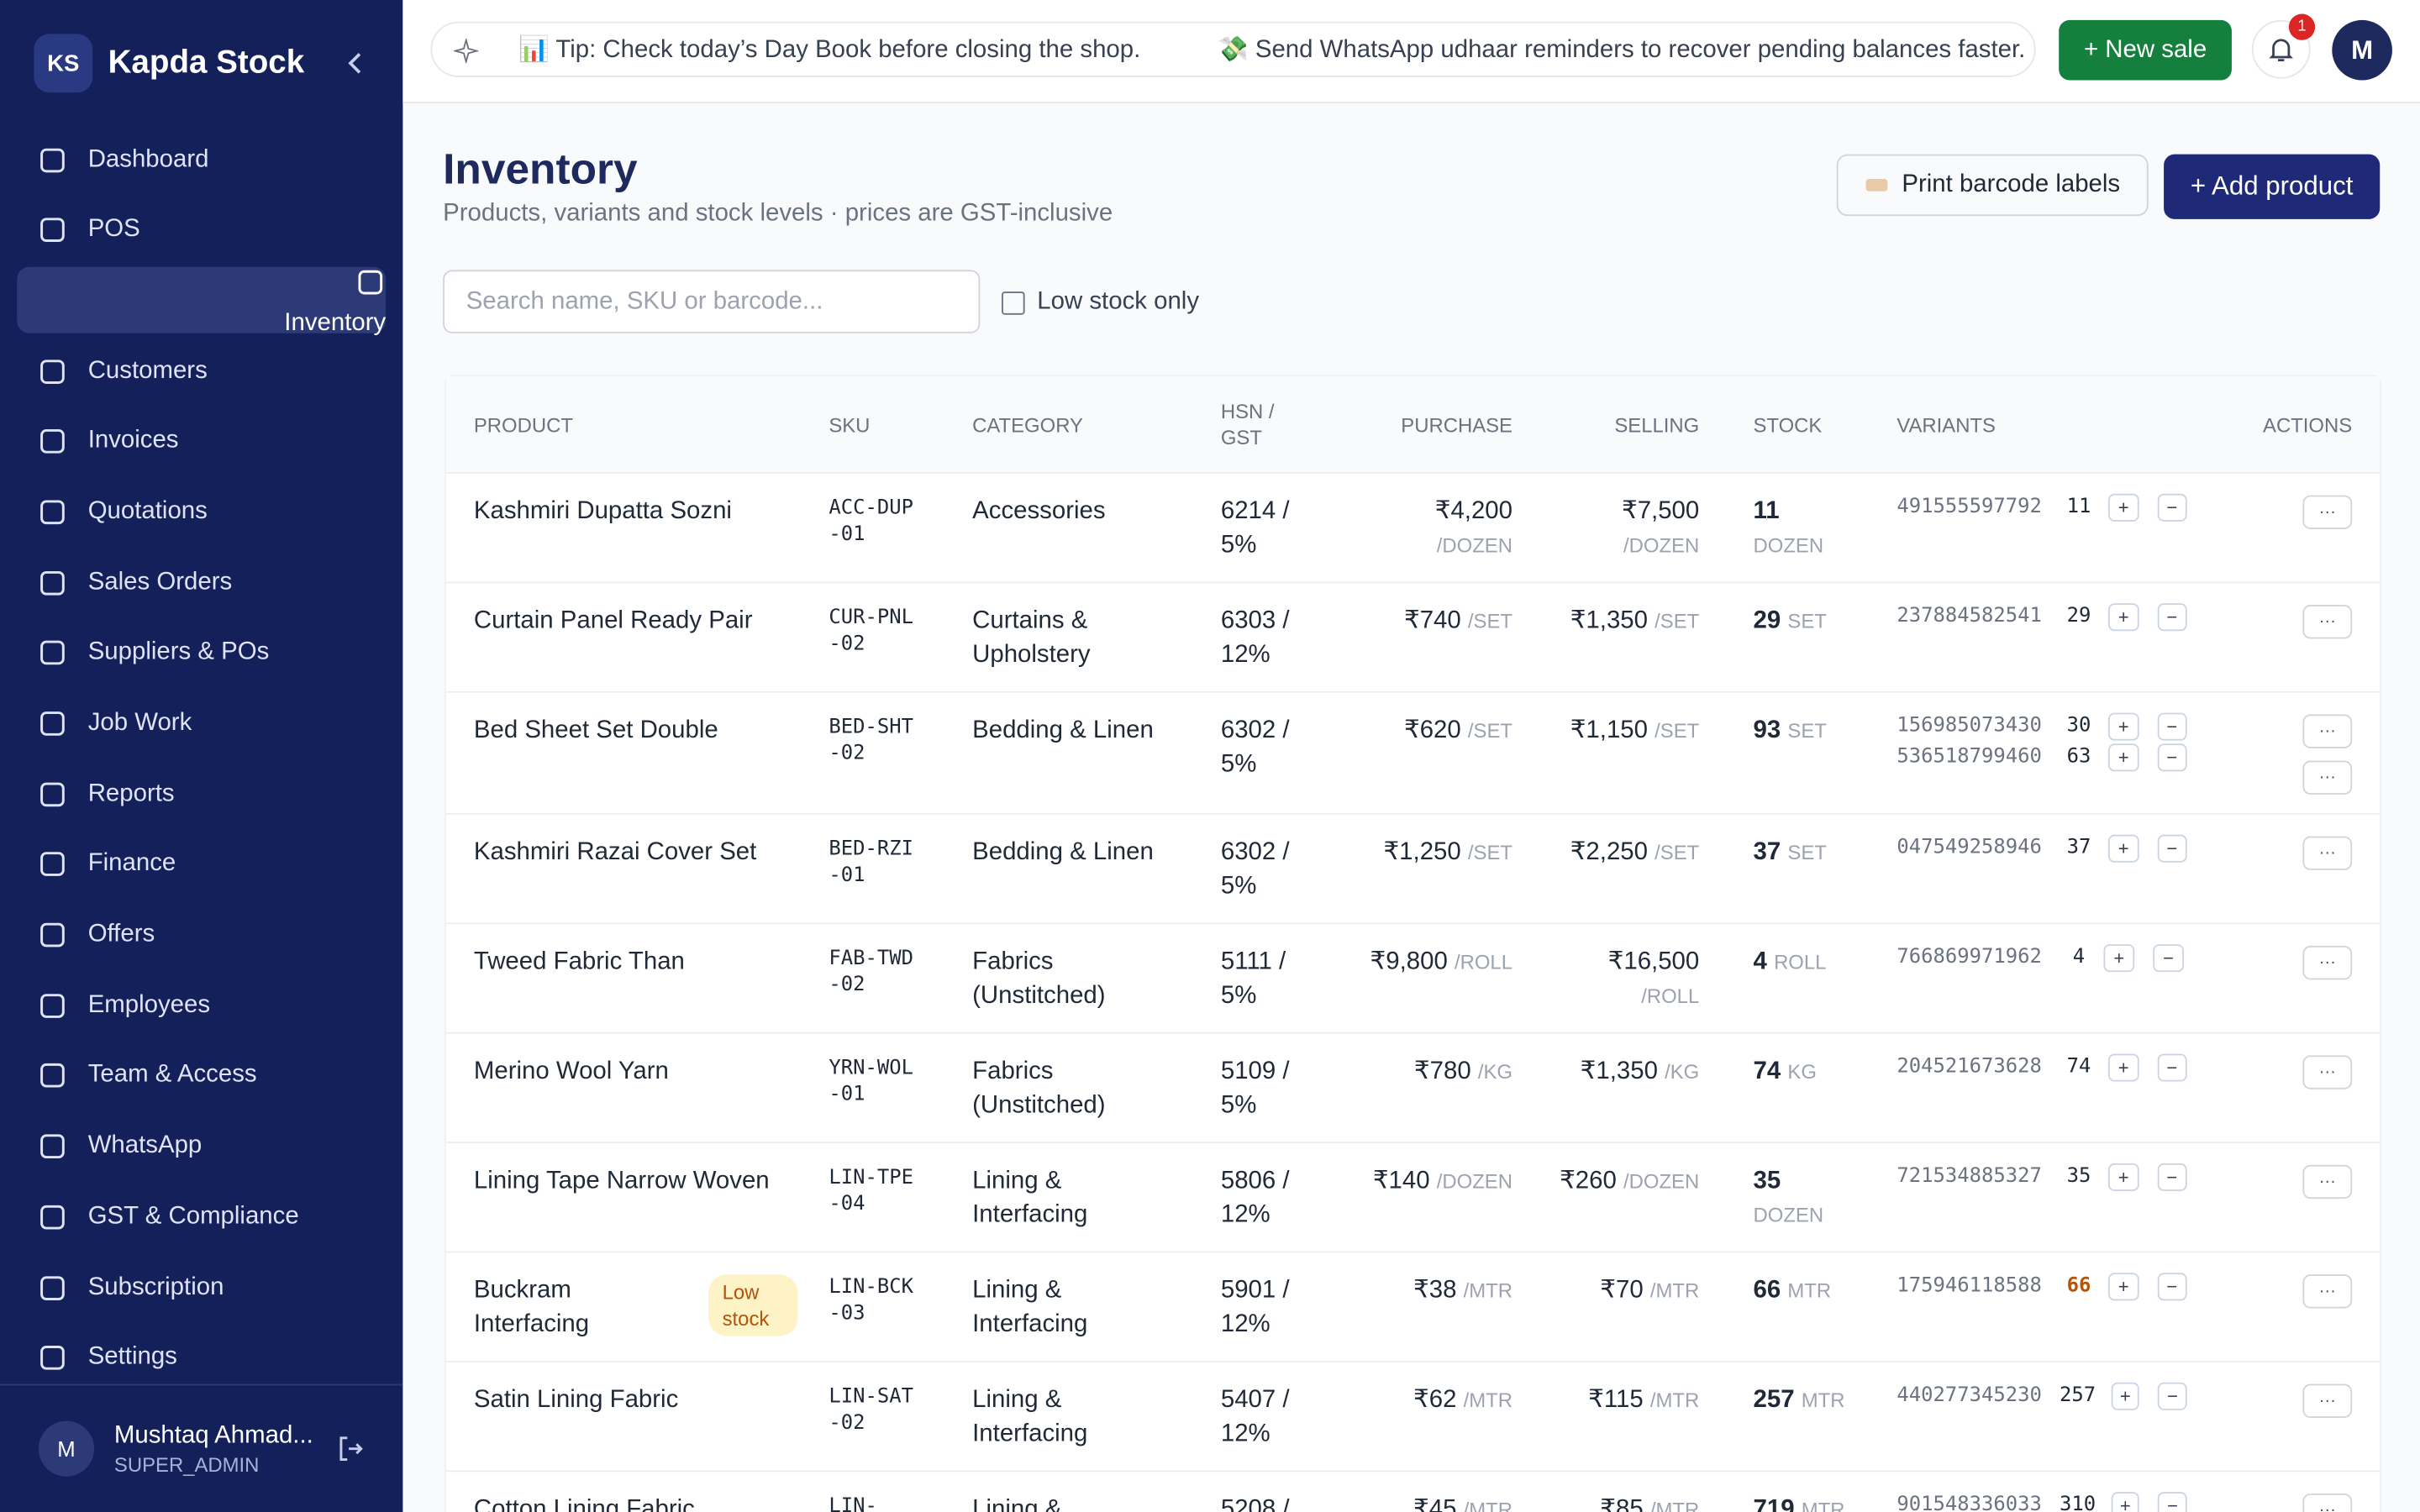 Image resolution: width=2420 pixels, height=1512 pixels. Describe the element at coordinates (351, 1448) in the screenshot. I see `logout-icon` at that location.